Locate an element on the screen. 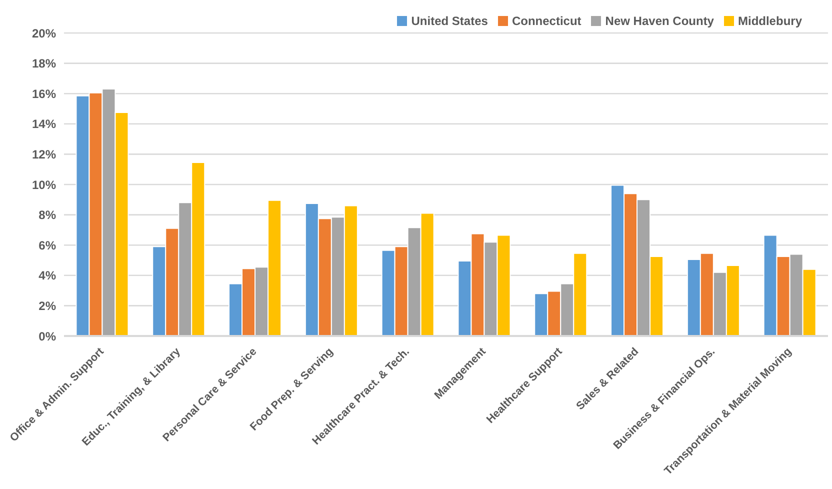 The height and width of the screenshot is (489, 832). y-tick-label: 10% is located at coordinates (44, 185).